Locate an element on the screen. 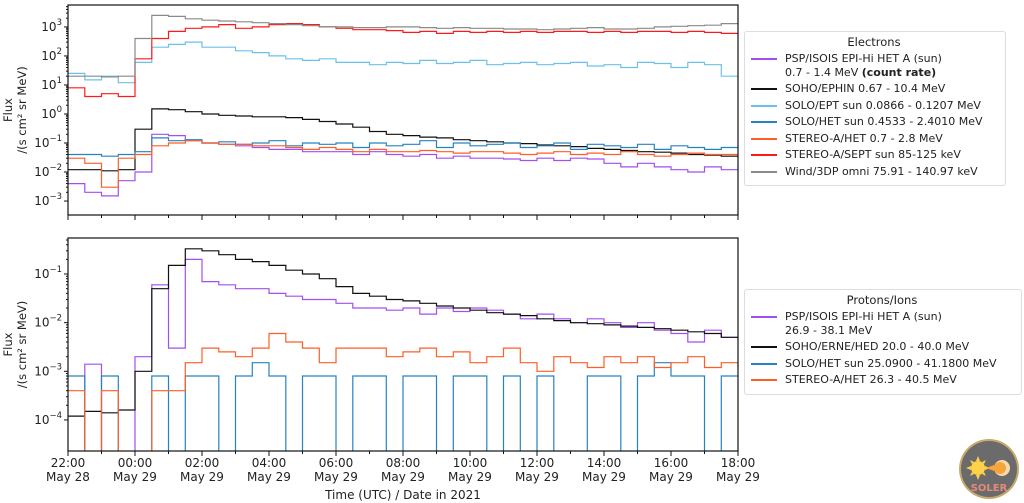  legend-label: Wind/3DP omni 75.91 - 140.97 keV is located at coordinates (881, 172).